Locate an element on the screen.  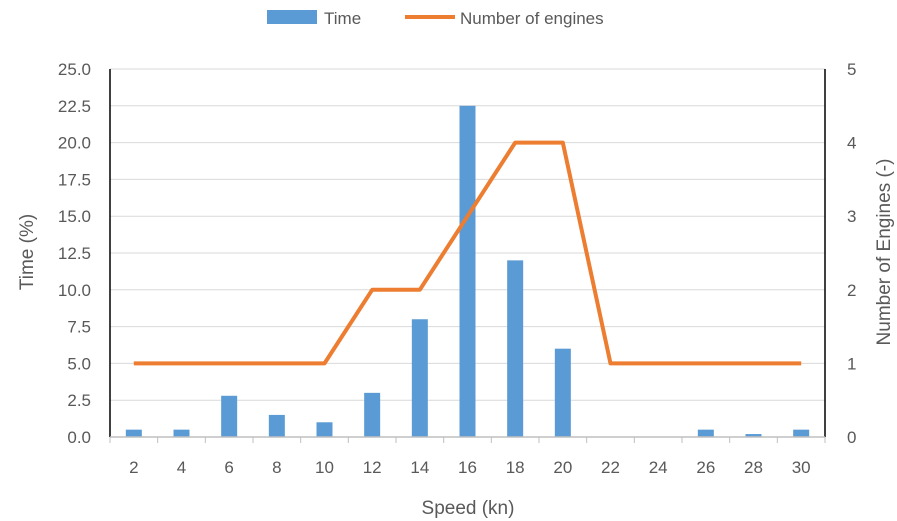
x-tick-label: 4 is located at coordinates (181, 467).